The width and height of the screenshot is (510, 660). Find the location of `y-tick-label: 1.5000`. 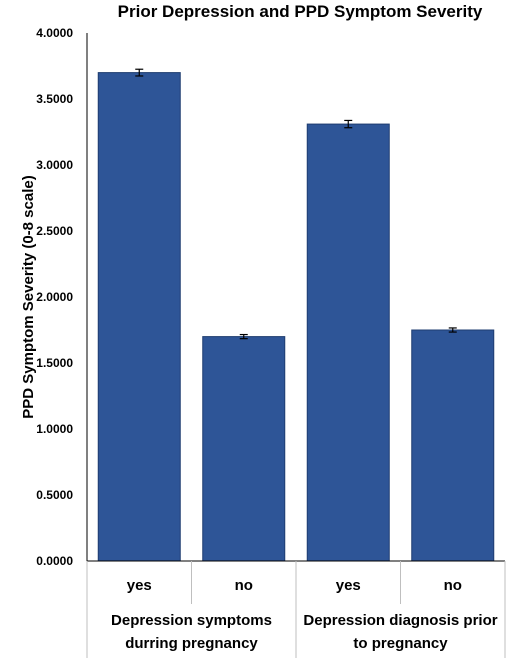

y-tick-label: 1.5000 is located at coordinates (54, 363).